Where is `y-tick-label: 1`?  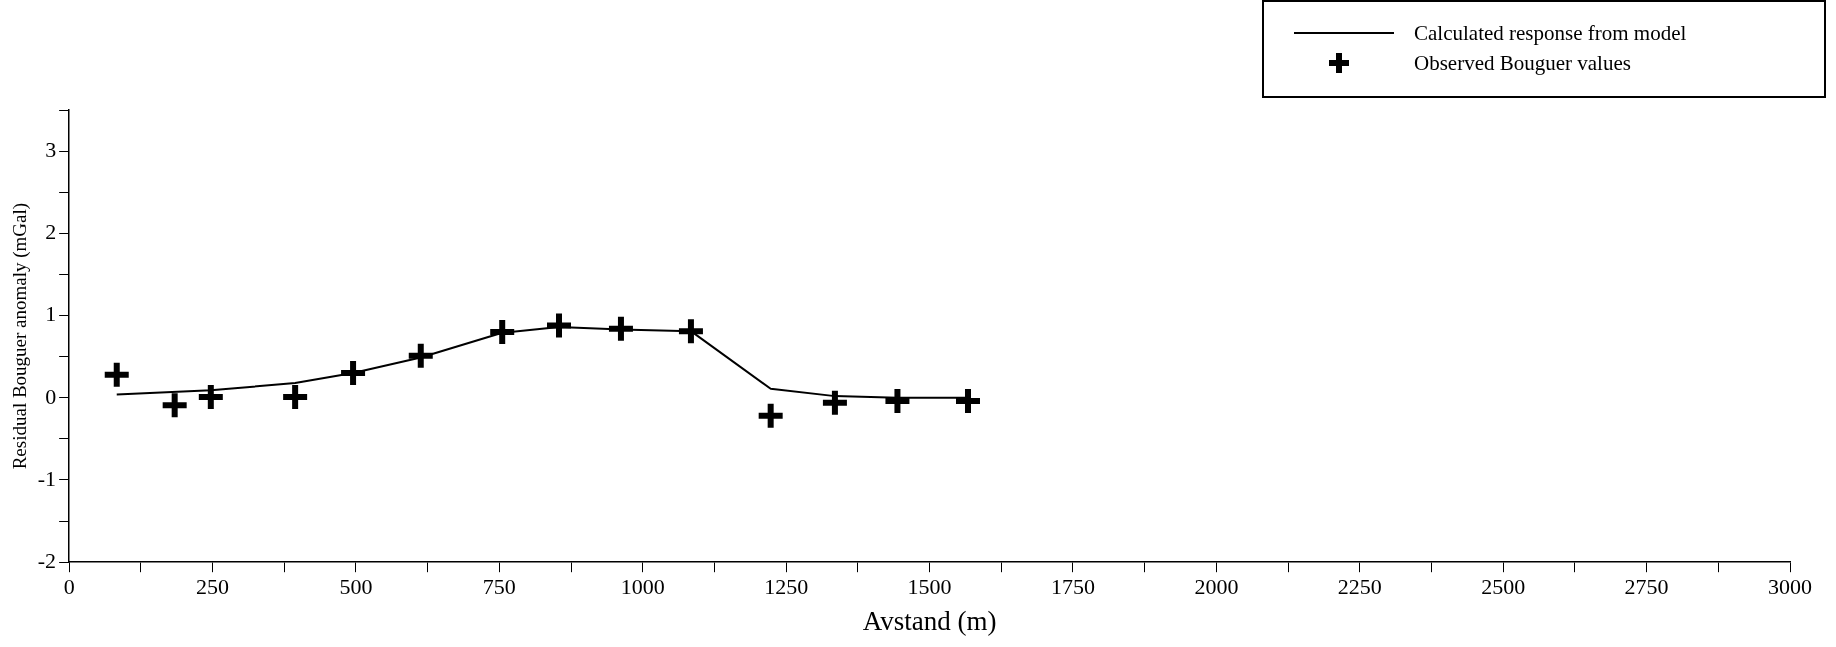 y-tick-label: 1 is located at coordinates (51, 314).